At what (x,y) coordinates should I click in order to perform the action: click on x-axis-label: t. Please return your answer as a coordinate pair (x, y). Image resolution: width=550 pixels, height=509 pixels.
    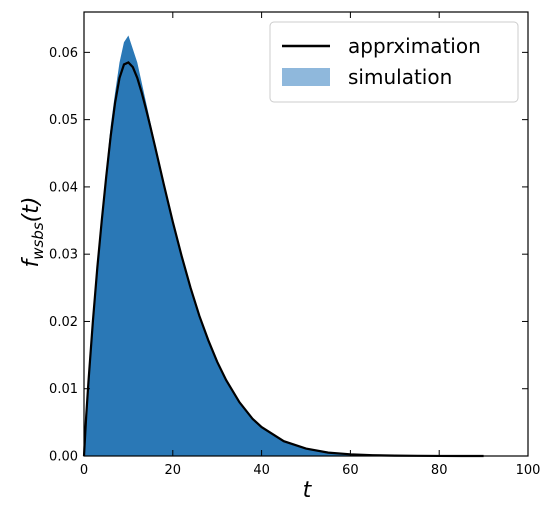
    Looking at the image, I should click on (308, 490).